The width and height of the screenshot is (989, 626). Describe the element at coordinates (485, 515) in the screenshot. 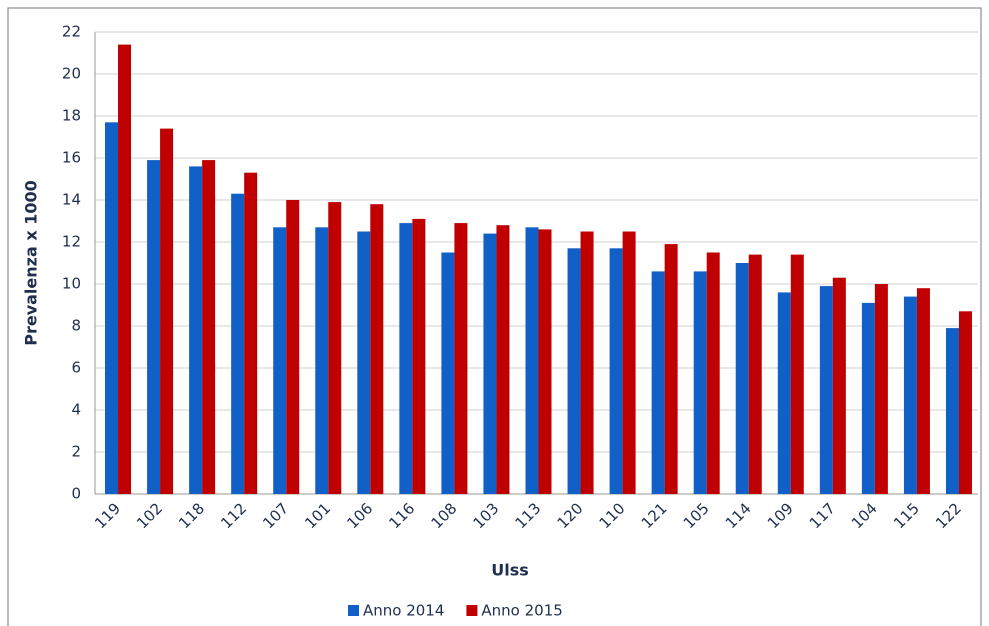

I see `x-tick-label: 103` at that location.